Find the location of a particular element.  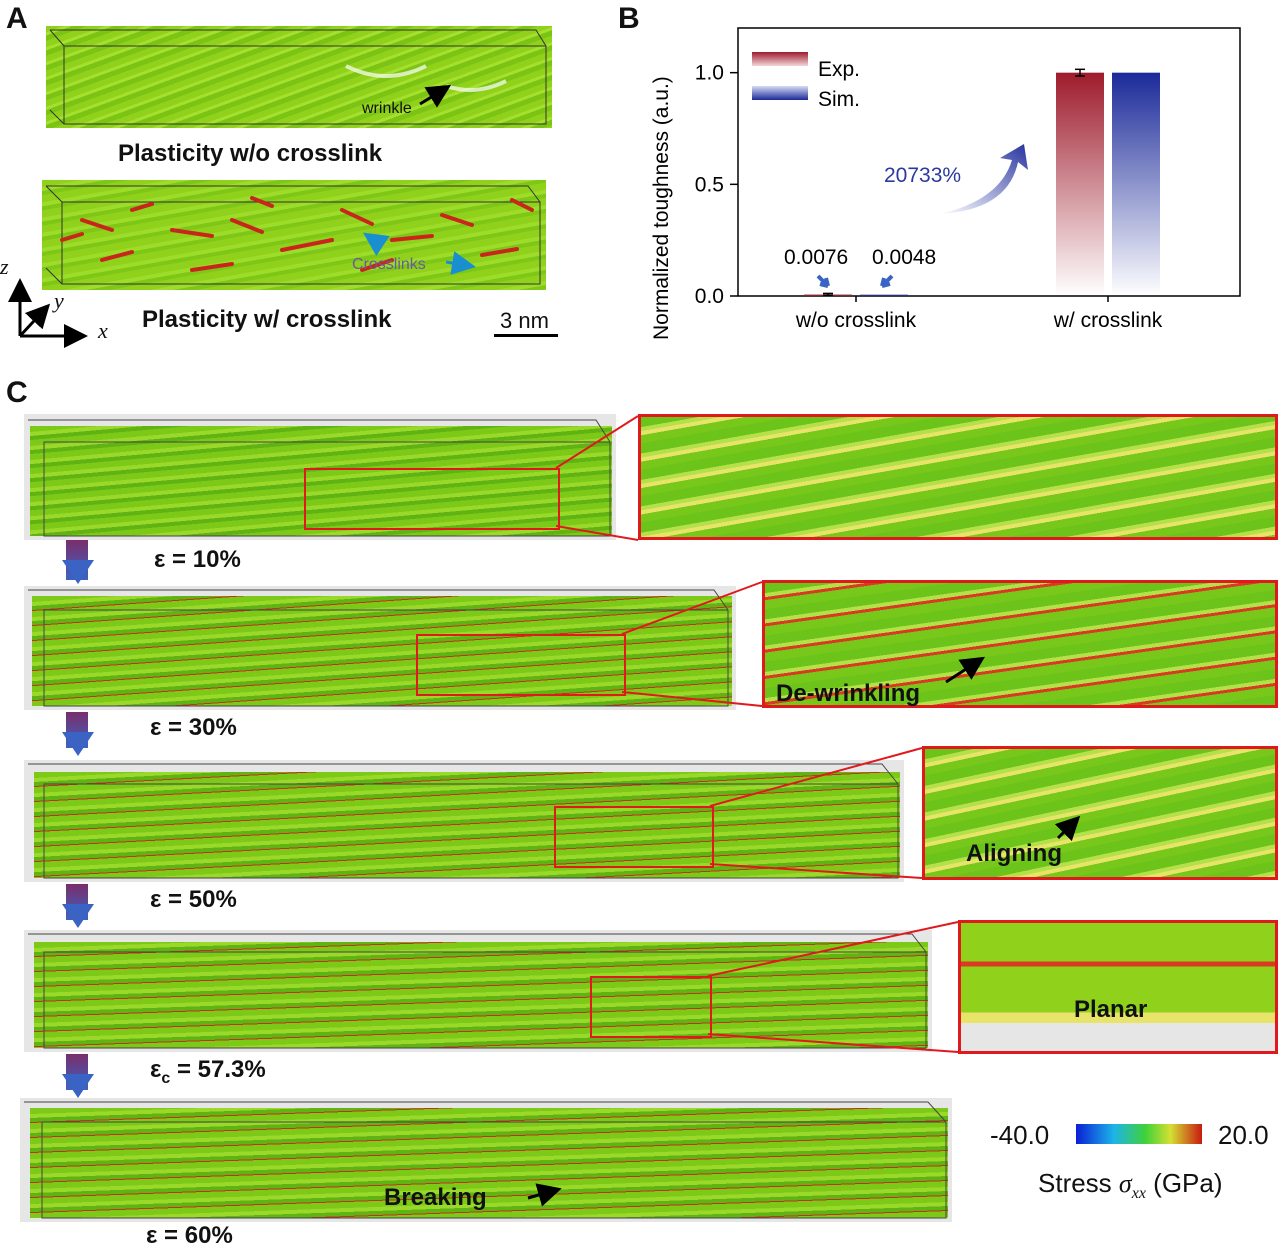

strain-label-50: ε = 50% is located at coordinates (193, 899).